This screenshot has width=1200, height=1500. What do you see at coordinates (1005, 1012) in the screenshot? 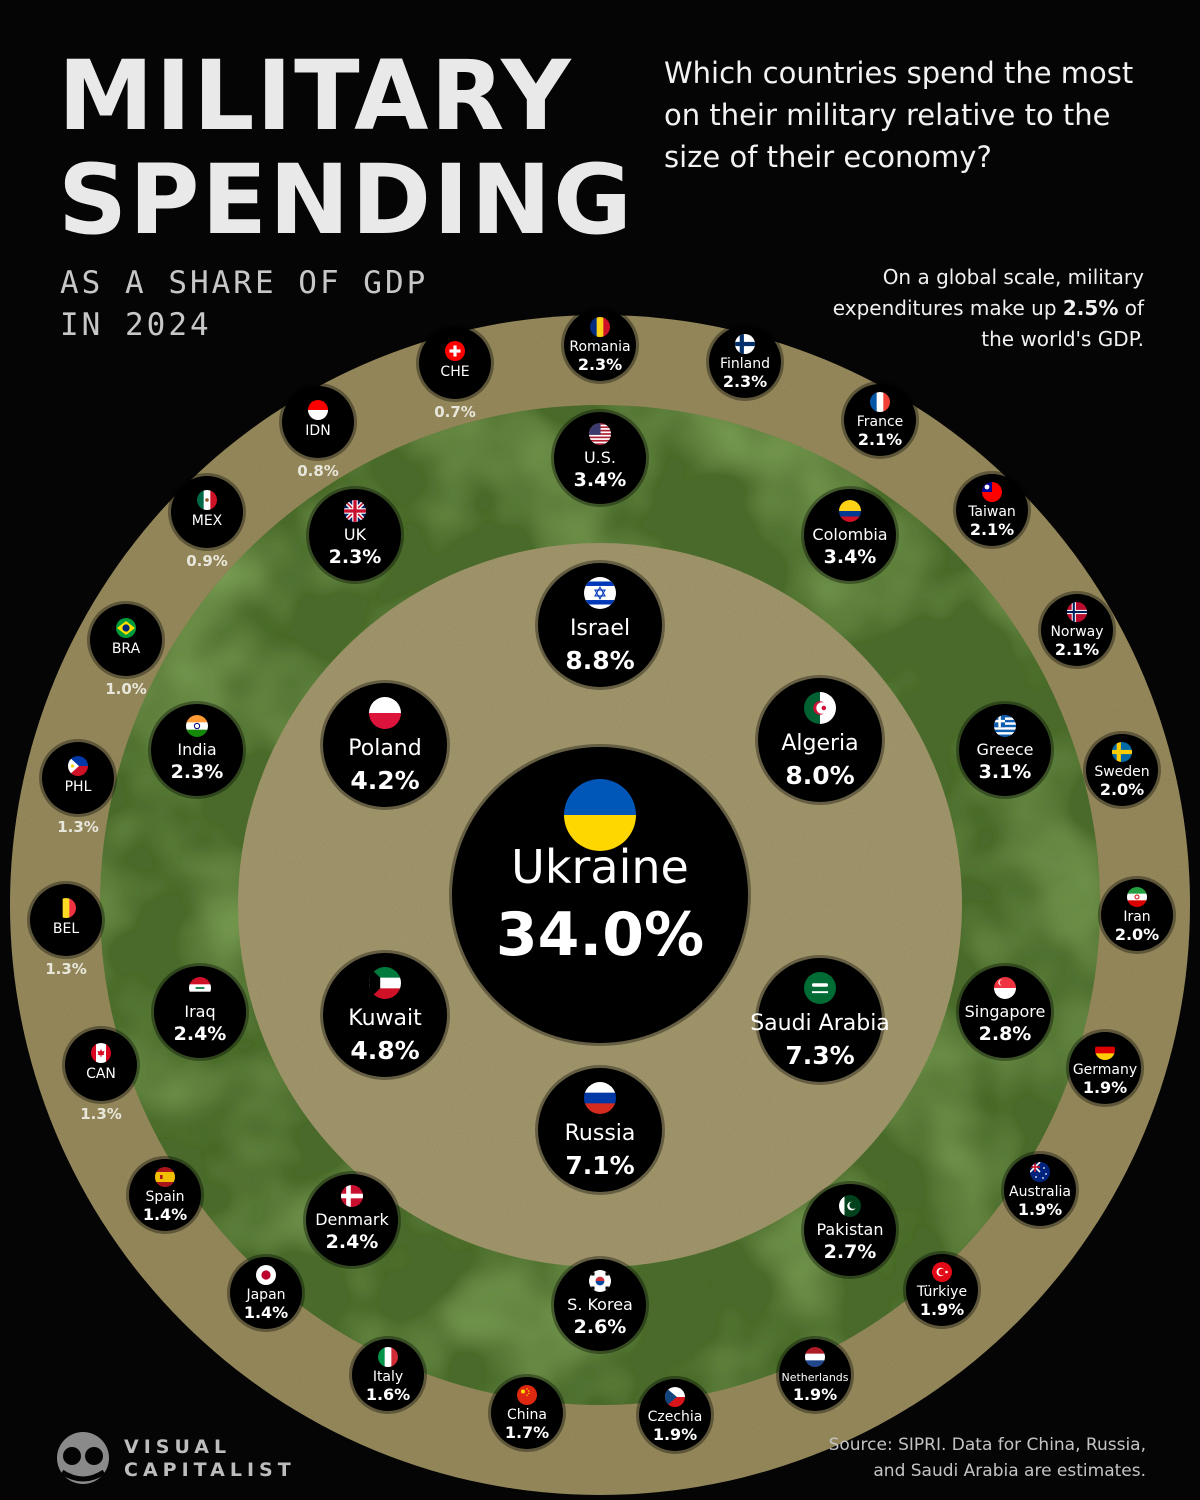
I see `bubble-singapore: Singapore 2.8%` at bounding box center [1005, 1012].